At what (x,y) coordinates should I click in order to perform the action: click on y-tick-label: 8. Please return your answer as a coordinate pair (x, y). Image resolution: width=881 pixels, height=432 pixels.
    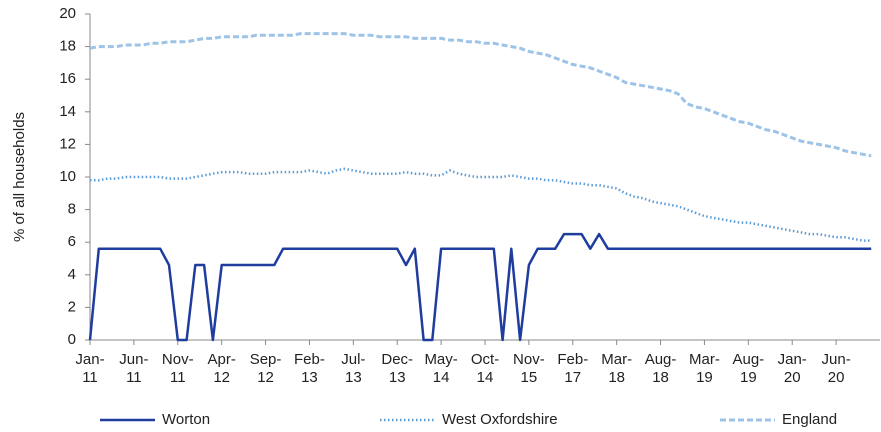
    Looking at the image, I should click on (72, 209).